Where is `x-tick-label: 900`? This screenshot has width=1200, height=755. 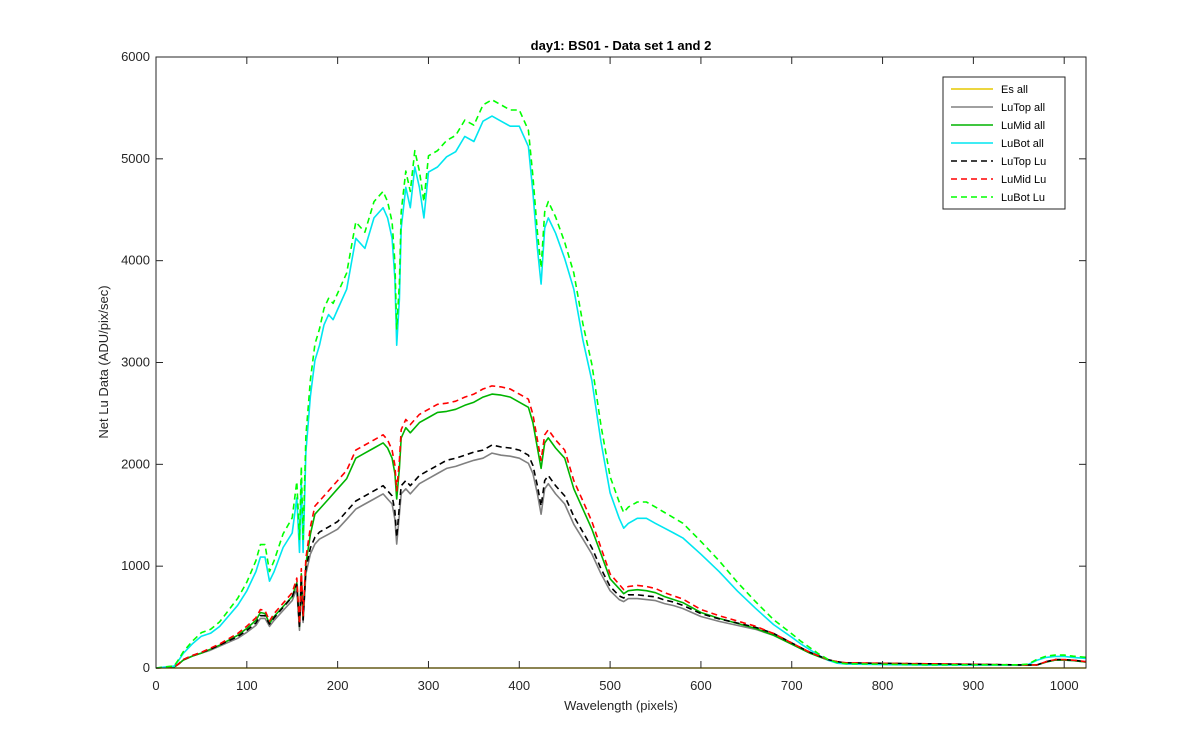
x-tick-label: 900 is located at coordinates (974, 685).